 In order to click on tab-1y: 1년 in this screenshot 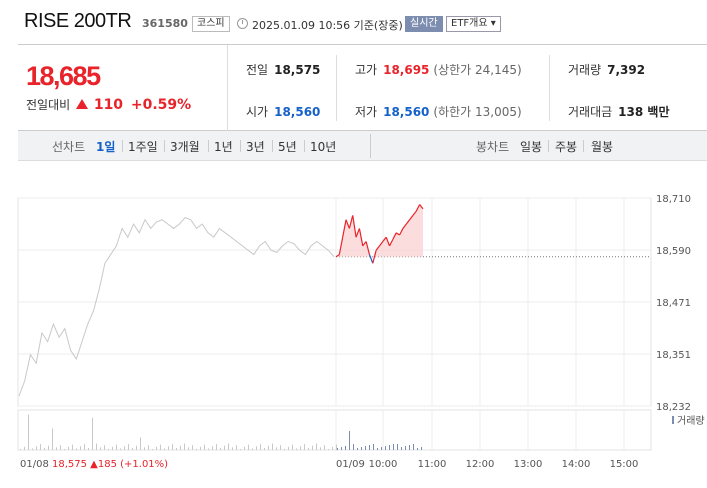, I will do `click(223, 147)`.